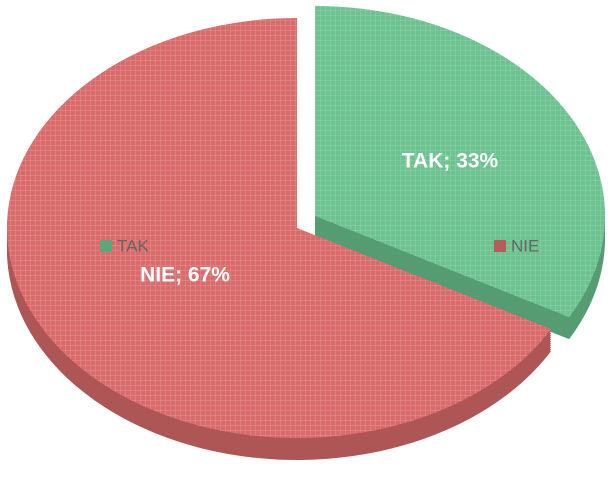 This screenshot has width=615, height=489. Describe the element at coordinates (133, 245) in the screenshot. I see `legend-label: TAK` at that location.